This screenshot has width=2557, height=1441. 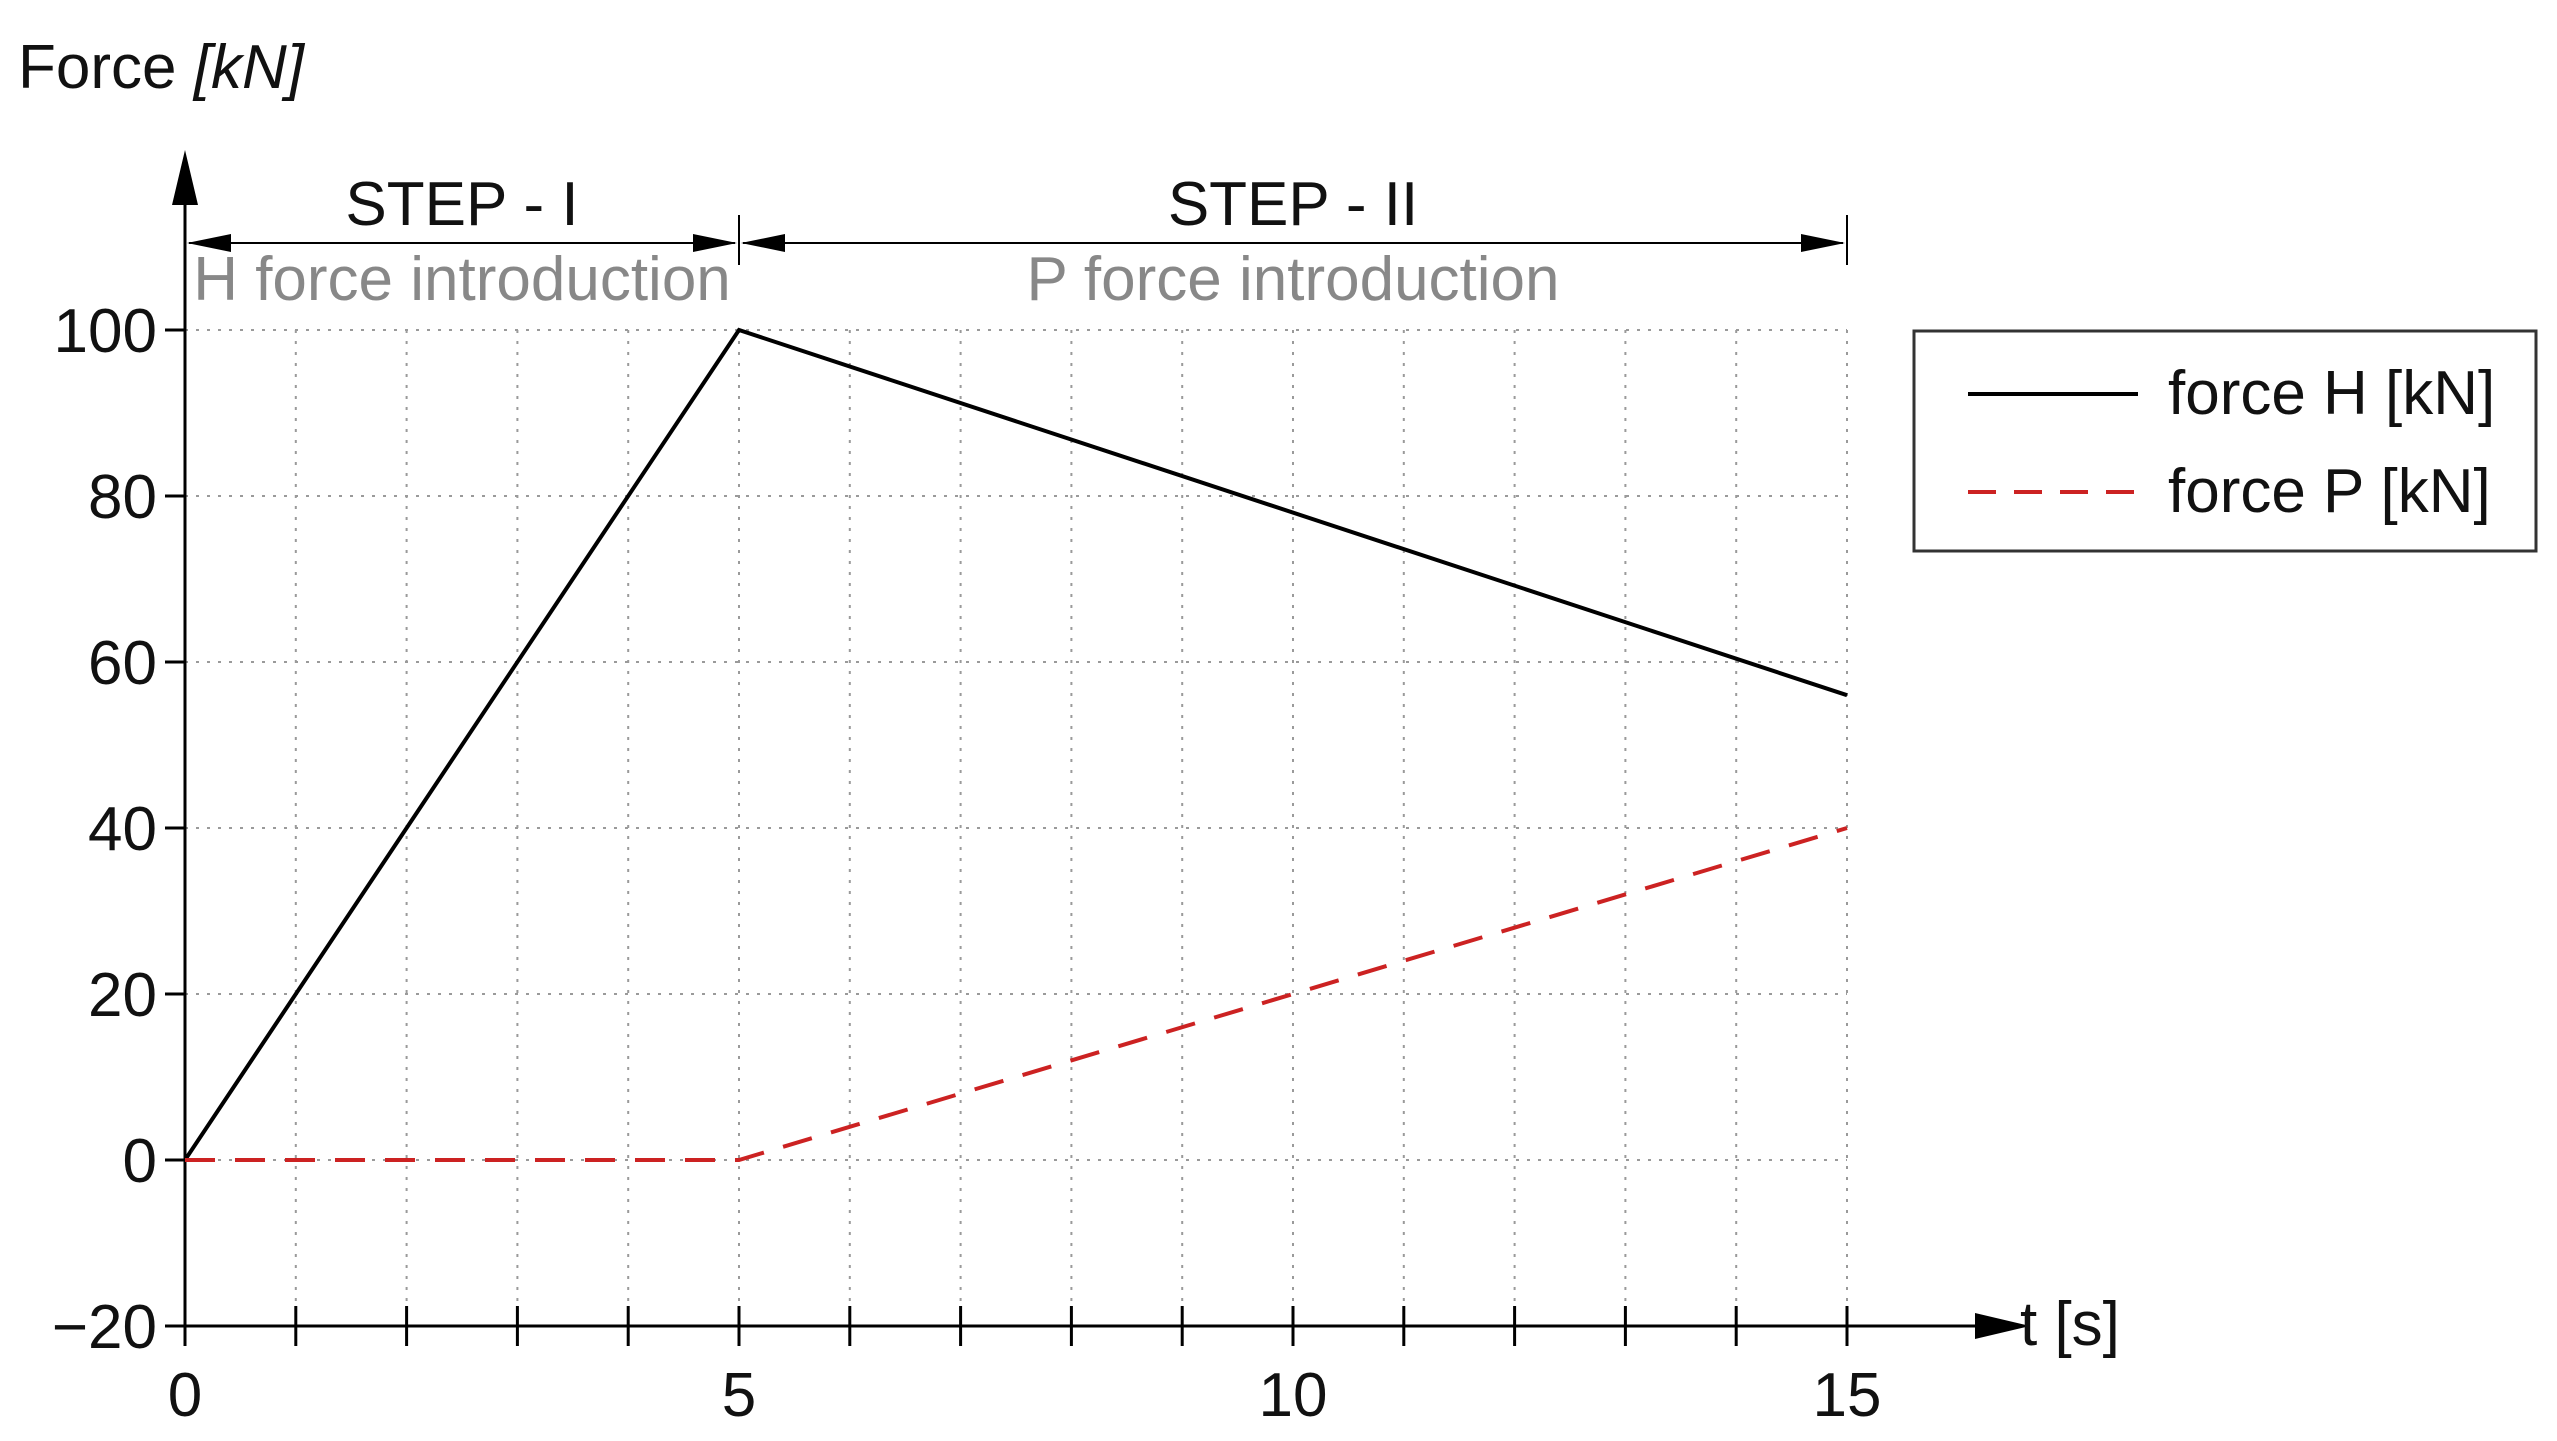 I want to click on step-label: STEP - II, so click(x=1293, y=204).